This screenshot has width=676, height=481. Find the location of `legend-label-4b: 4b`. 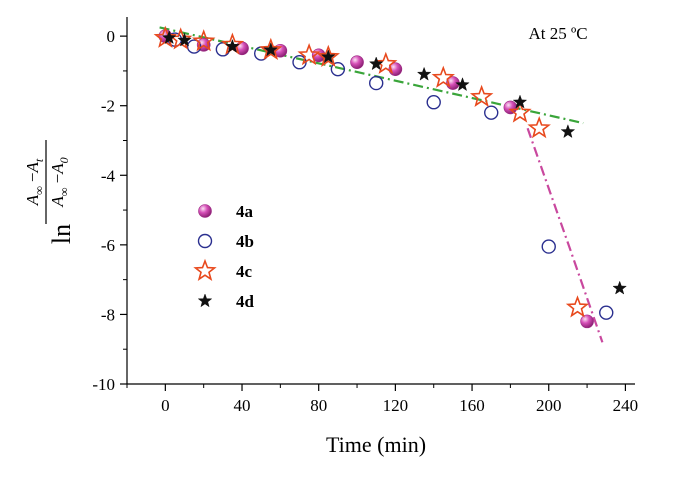

legend-label-4b: 4b is located at coordinates (245, 241).